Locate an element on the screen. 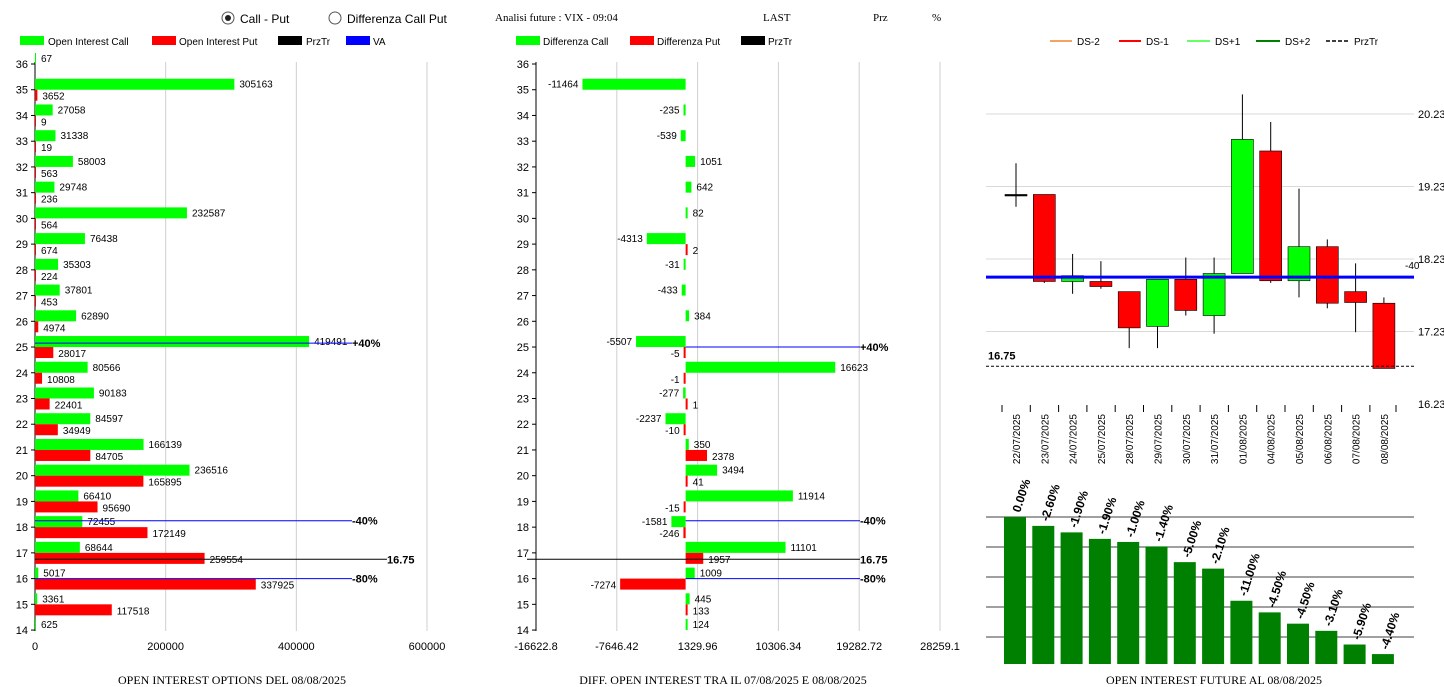  strike-label: 20 is located at coordinates (523, 477).